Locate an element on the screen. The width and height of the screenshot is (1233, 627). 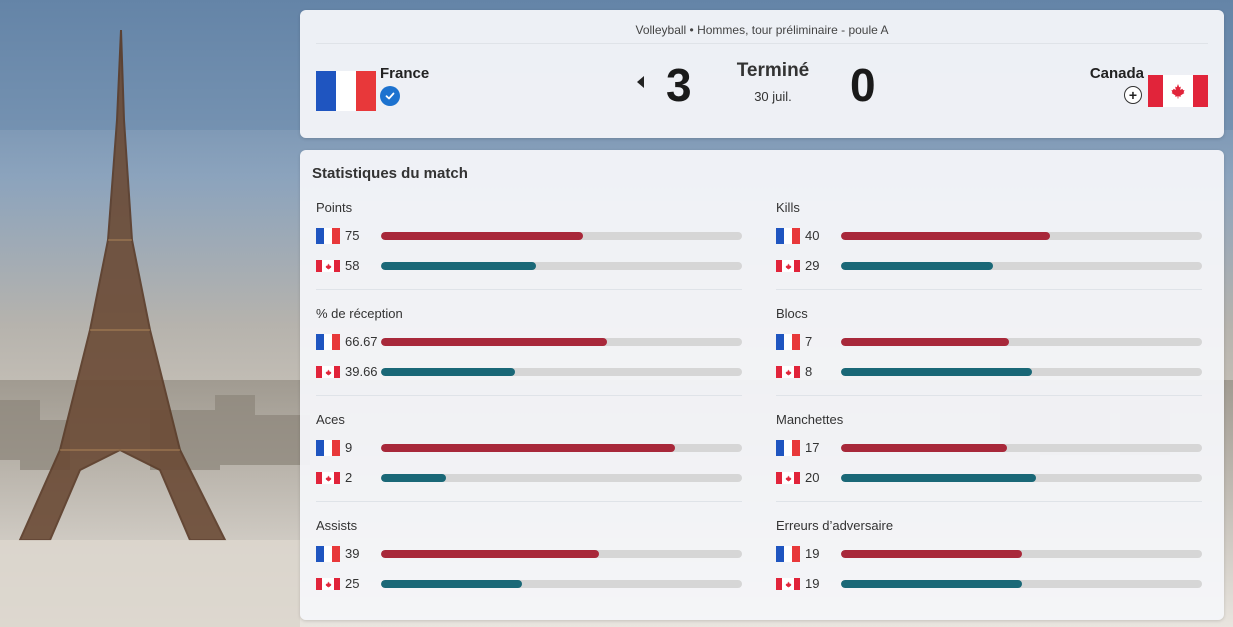
stat-row-home: 66.67 is located at coordinates (529, 342).